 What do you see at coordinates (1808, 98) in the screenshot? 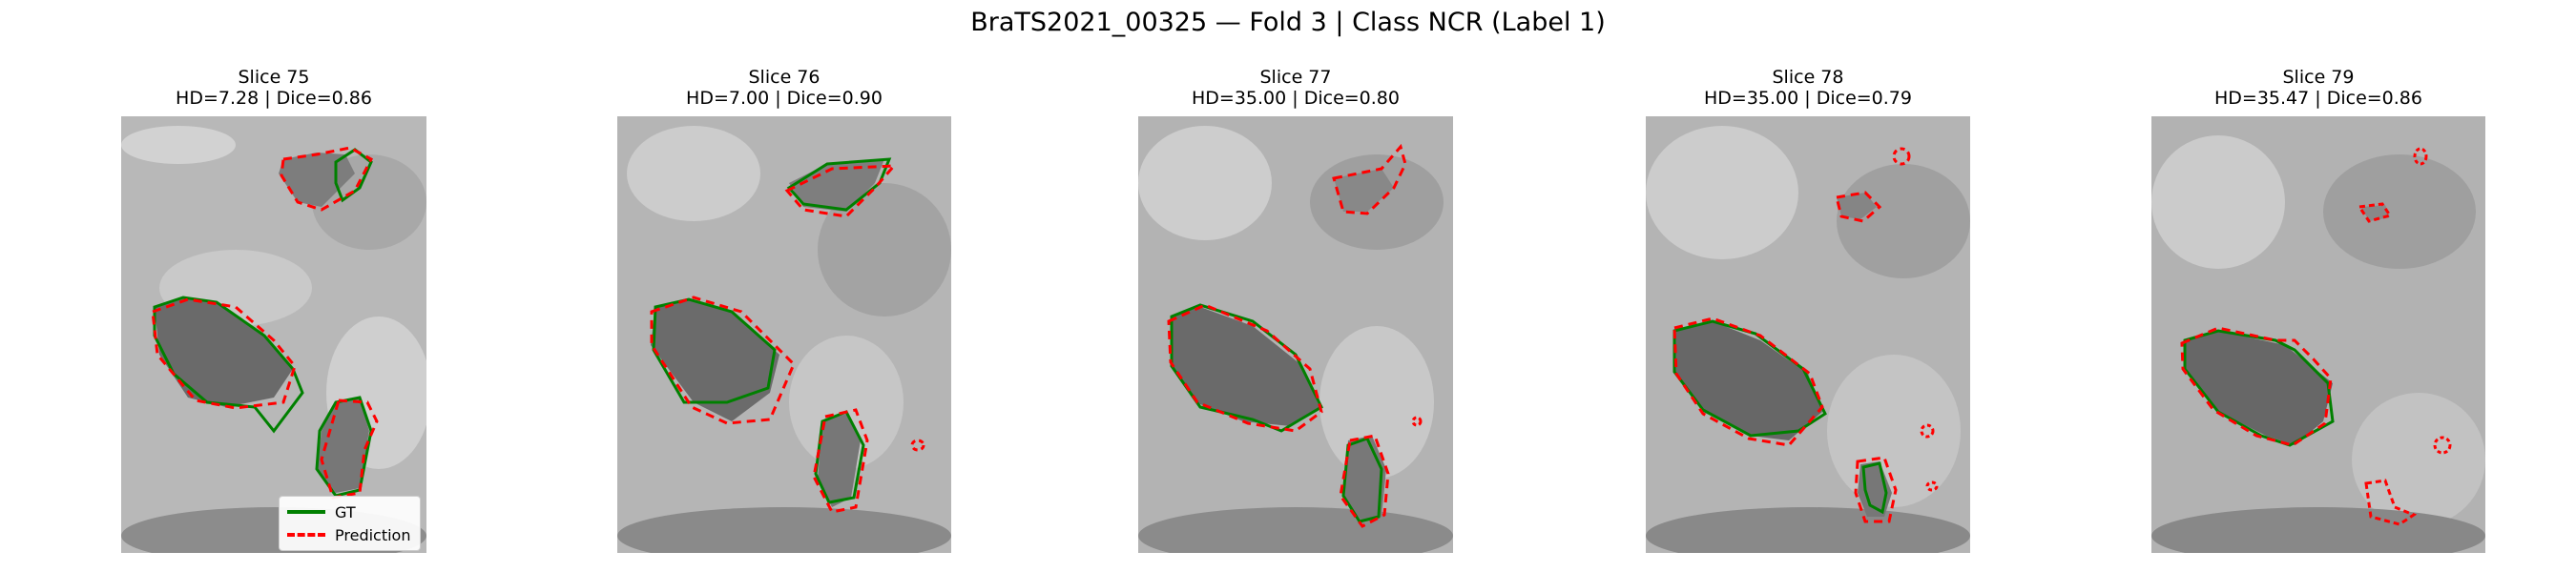
I see `metrics-label: HD=35.00 | Dice=0.79` at bounding box center [1808, 98].